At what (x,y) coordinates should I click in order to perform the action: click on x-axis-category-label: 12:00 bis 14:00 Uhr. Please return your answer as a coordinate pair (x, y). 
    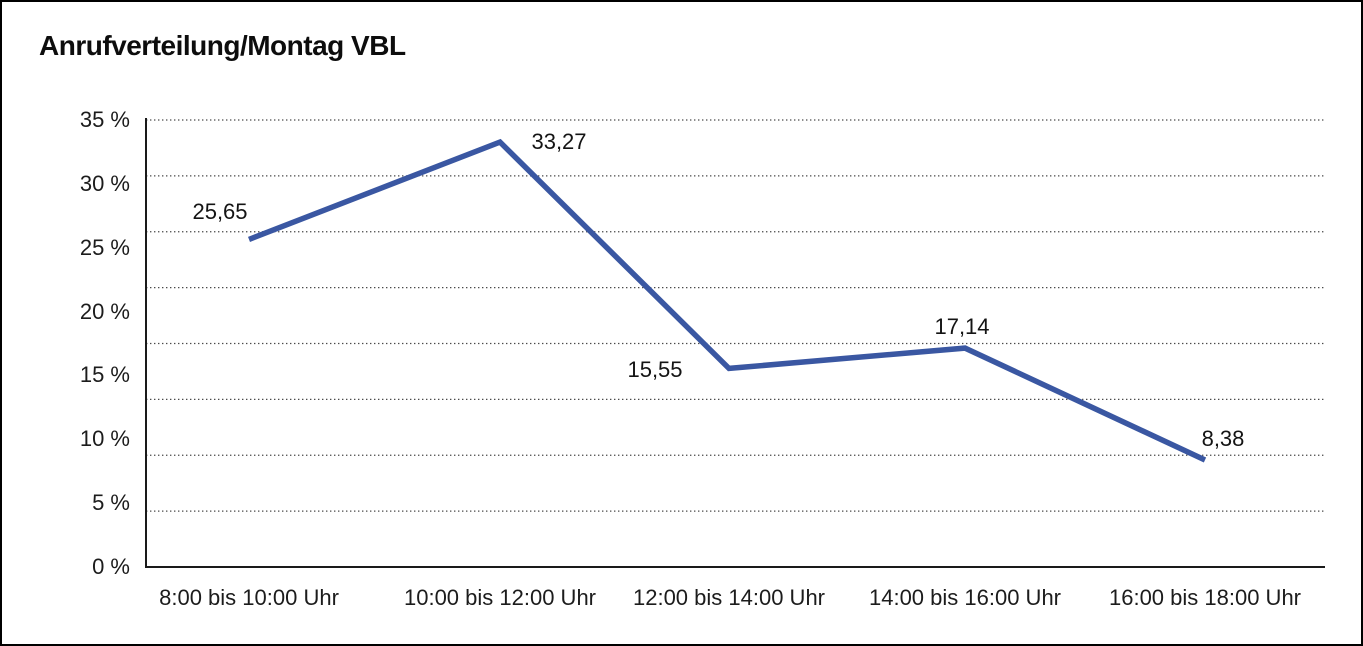
    Looking at the image, I should click on (729, 597).